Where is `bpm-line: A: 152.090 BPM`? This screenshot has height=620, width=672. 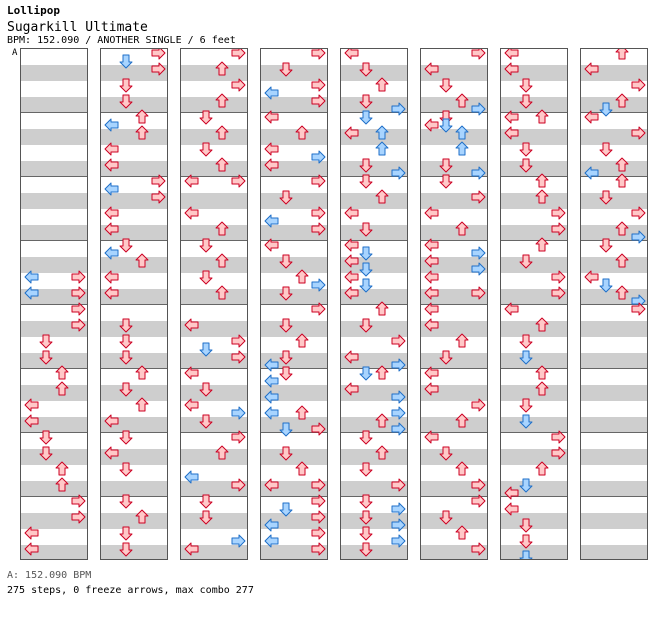 bpm-line: A: 152.090 BPM is located at coordinates (49, 575).